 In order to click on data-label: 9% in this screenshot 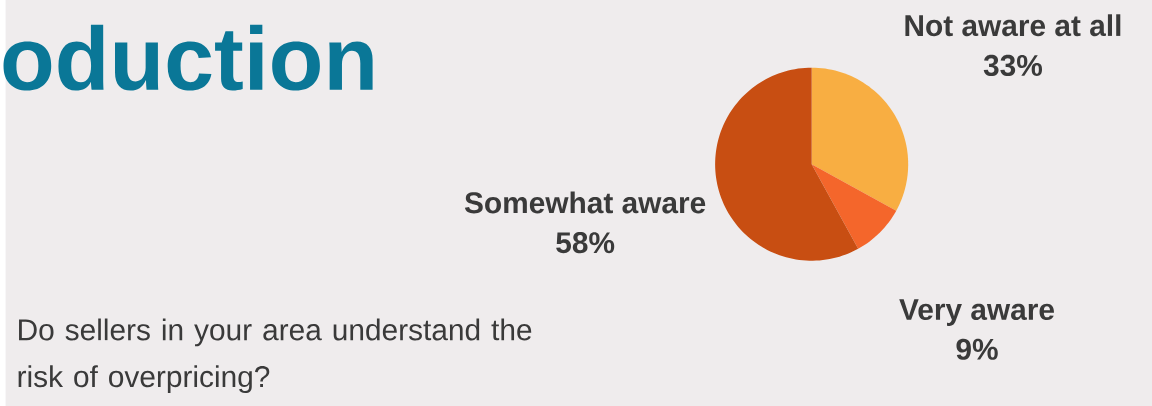, I will do `click(977, 349)`.